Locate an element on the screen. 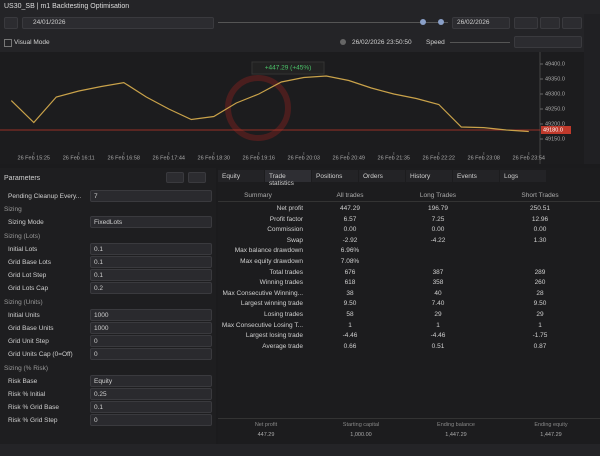 Image resolution: width=600 pixels, height=456 pixels. tab: Positions is located at coordinates (335, 176).